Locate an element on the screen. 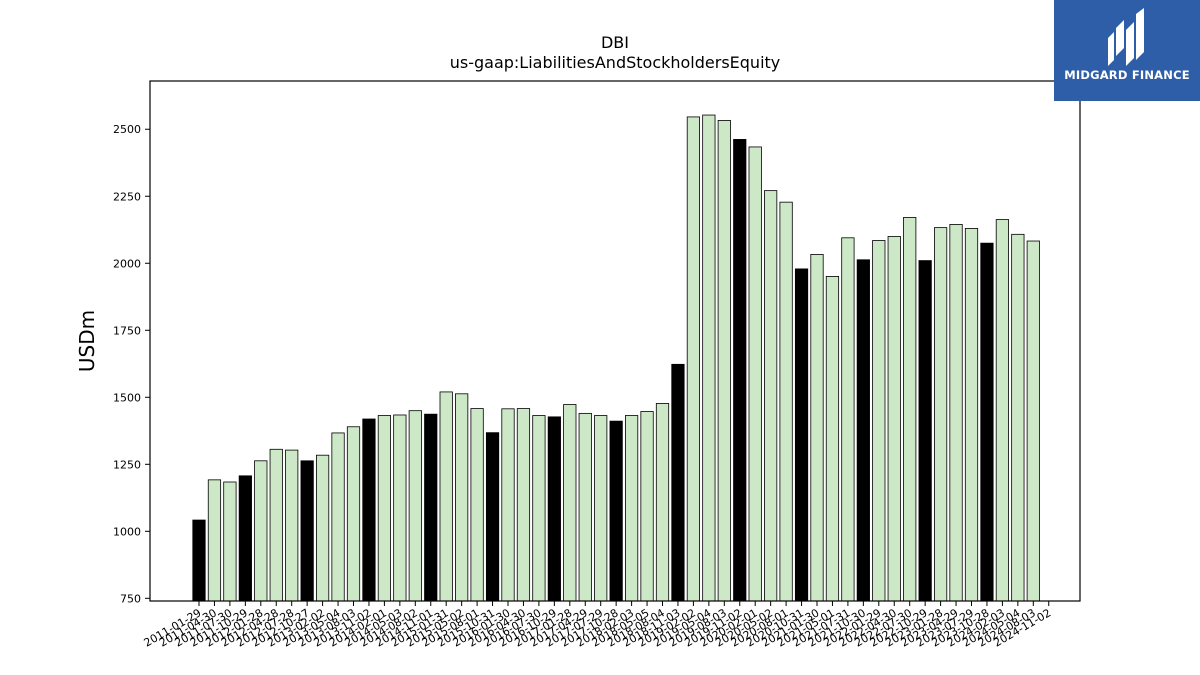  y-tick-label: 2000 is located at coordinates (127, 263).